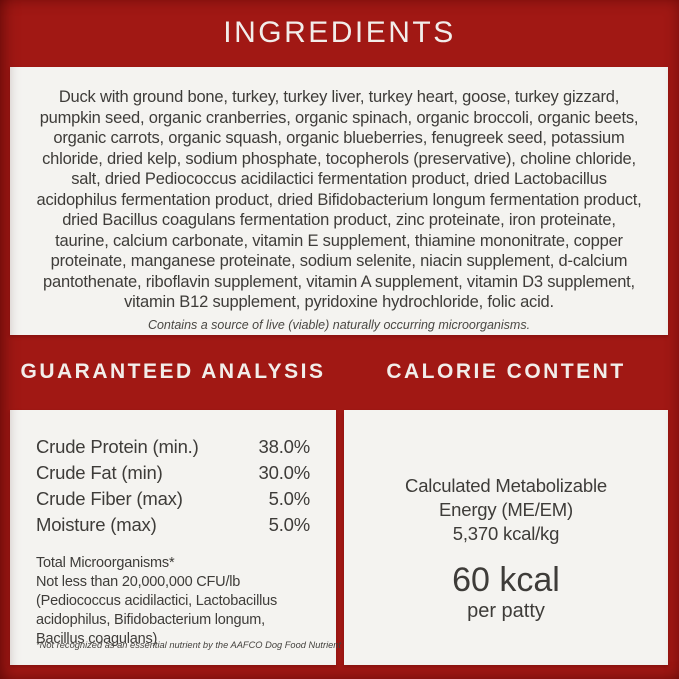  I want to click on analysis-row: Crude Protein (min.) 38.0%, so click(173, 447).